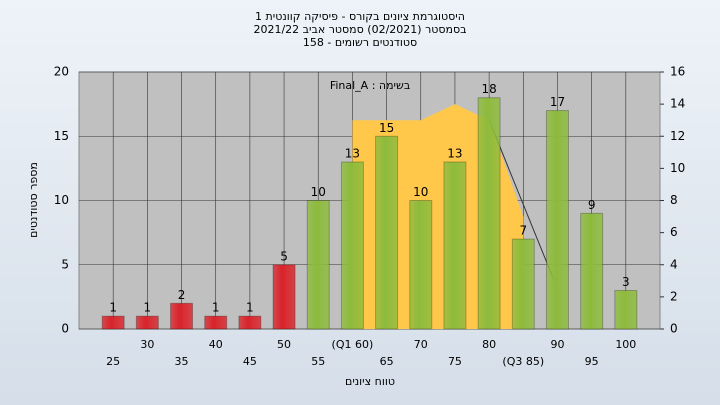 This screenshot has height=405, width=720. What do you see at coordinates (677, 168) in the screenshot?
I see `y2-tick-label: 10` at bounding box center [677, 168].